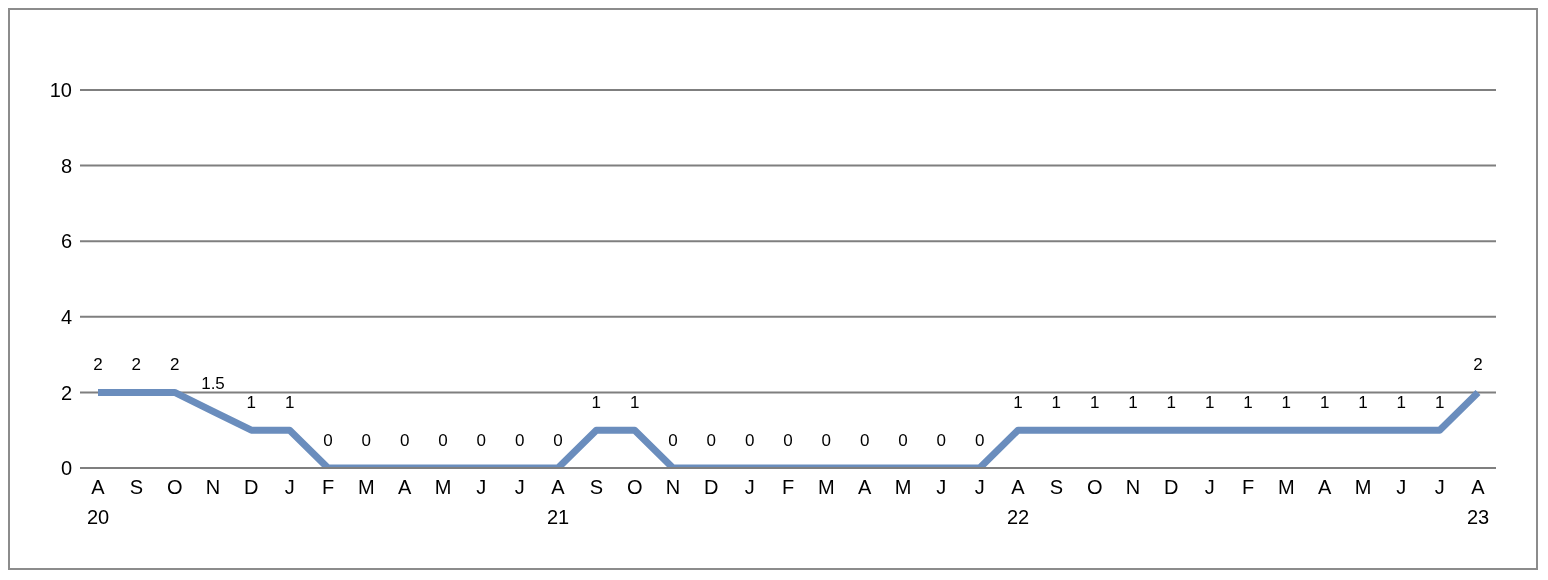  Describe the element at coordinates (60, 90) in the screenshot. I see `y-tick-label: 10` at that location.